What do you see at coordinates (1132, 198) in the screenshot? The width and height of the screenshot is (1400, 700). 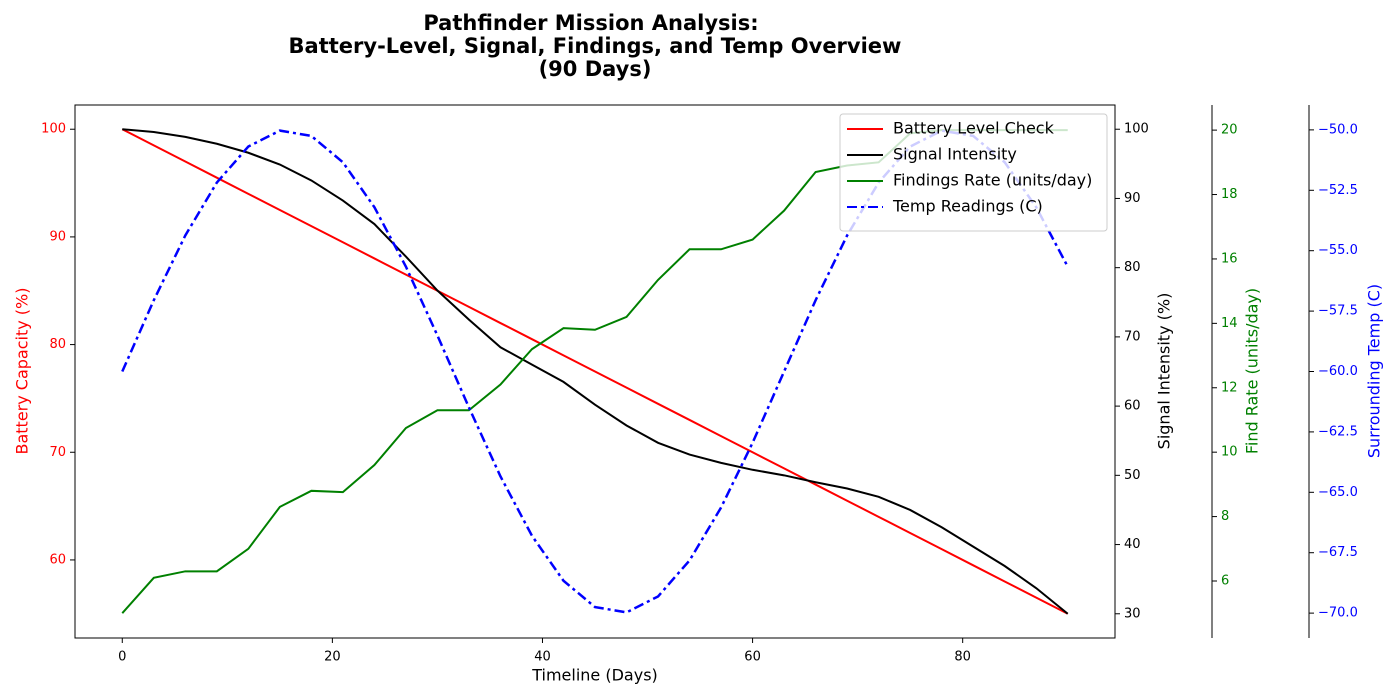 I see `y2-tick-label: 90` at bounding box center [1132, 198].